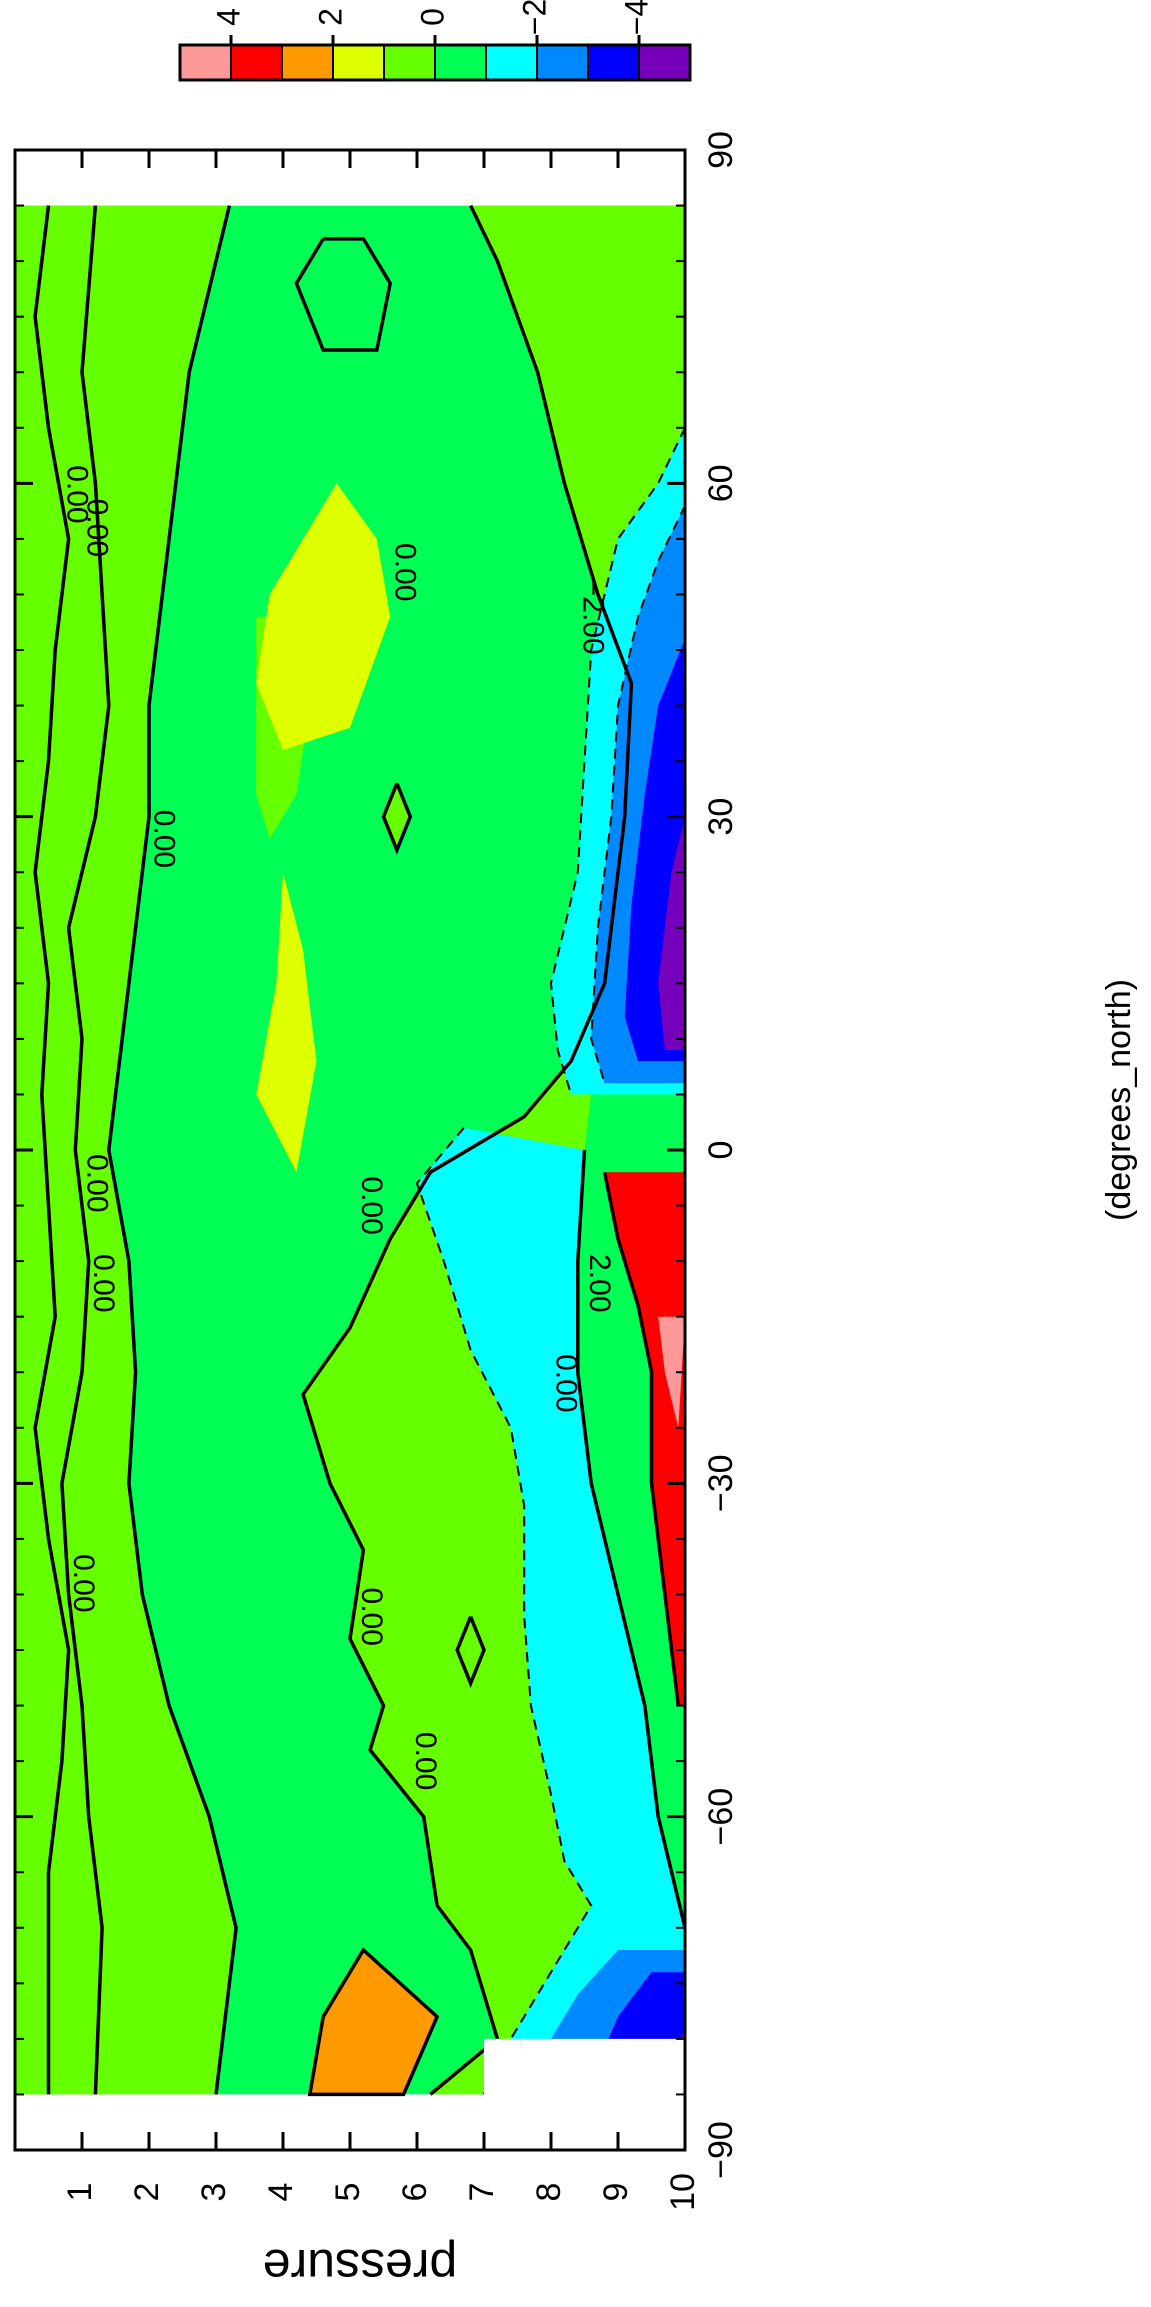  I want to click on y-tick-label: 9, so click(616, 2192).